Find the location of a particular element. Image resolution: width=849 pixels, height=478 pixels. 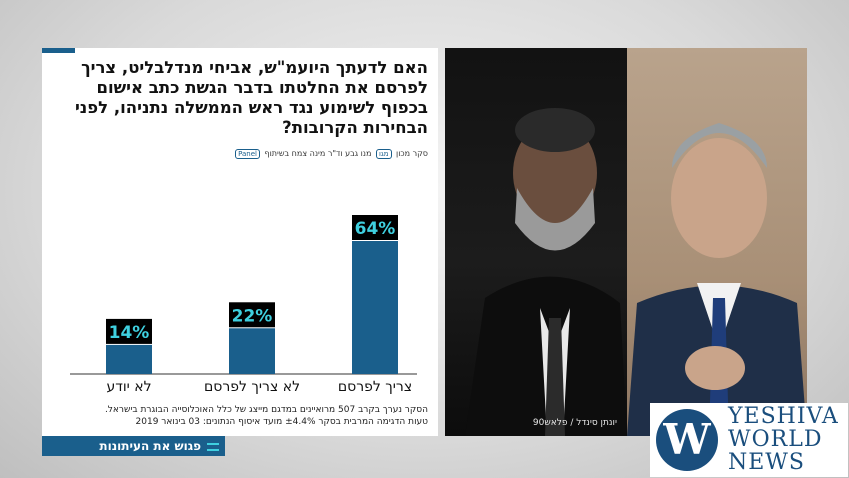

ywn-watermark: W YESHIVA WORLD NEWS is located at coordinates (749, 440).